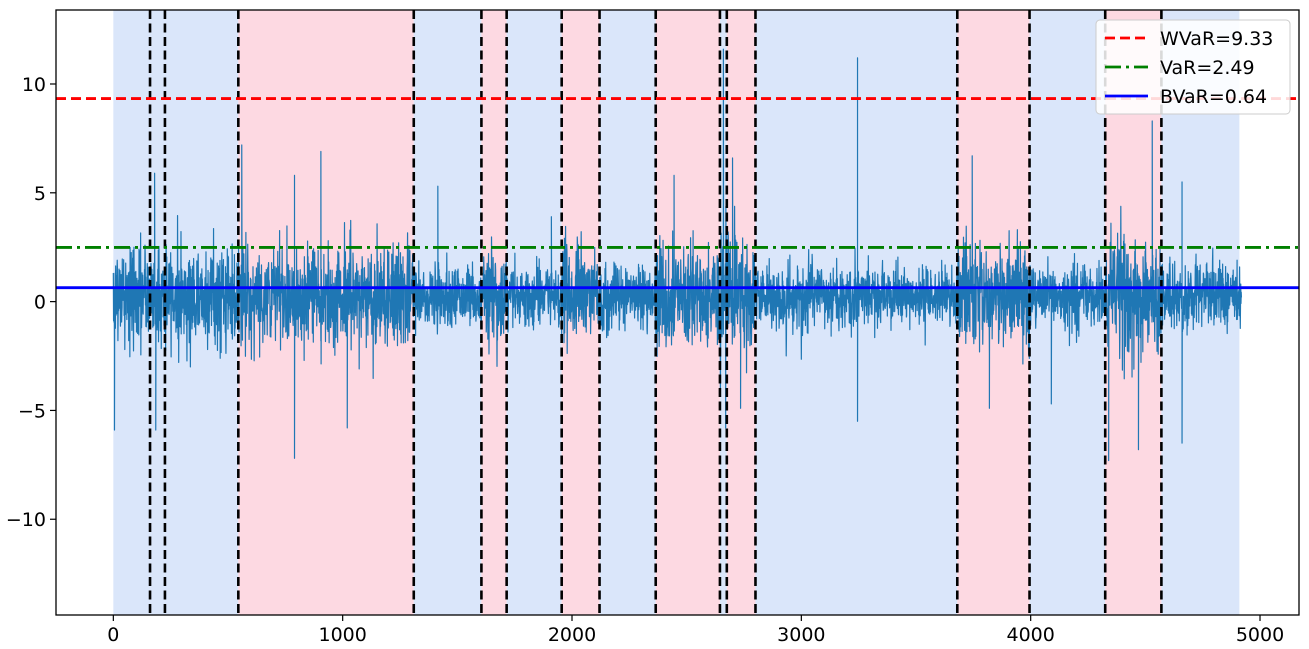 The height and width of the screenshot is (649, 1309). Describe the element at coordinates (1216, 39) in the screenshot. I see `legend-label-0: WVaR=9.33` at that location.